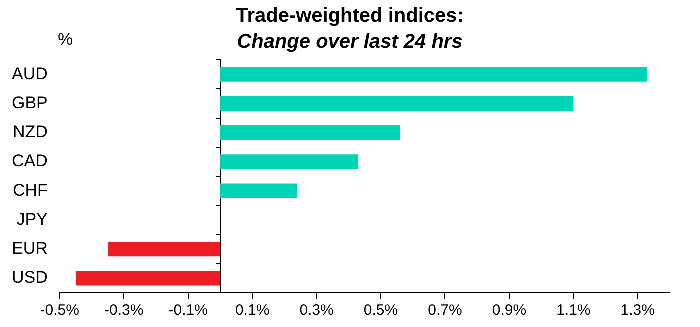 The image size is (700, 327). I want to click on y-axis-title: %, so click(66, 40).